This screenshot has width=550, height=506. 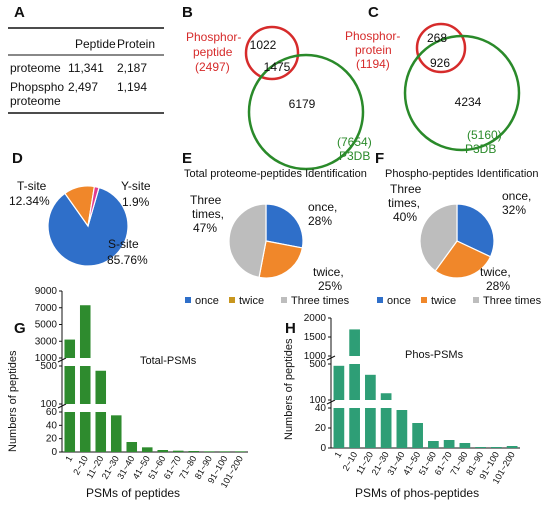 What do you see at coordinates (354, 142) in the screenshot?
I see `venn-b-right-count: (7654)` at bounding box center [354, 142].